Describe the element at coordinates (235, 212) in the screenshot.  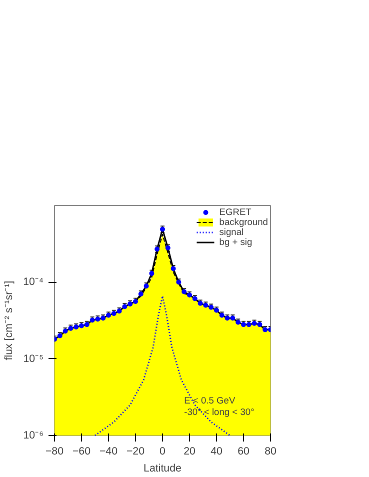
I see `legend-label: EGRET` at that location.